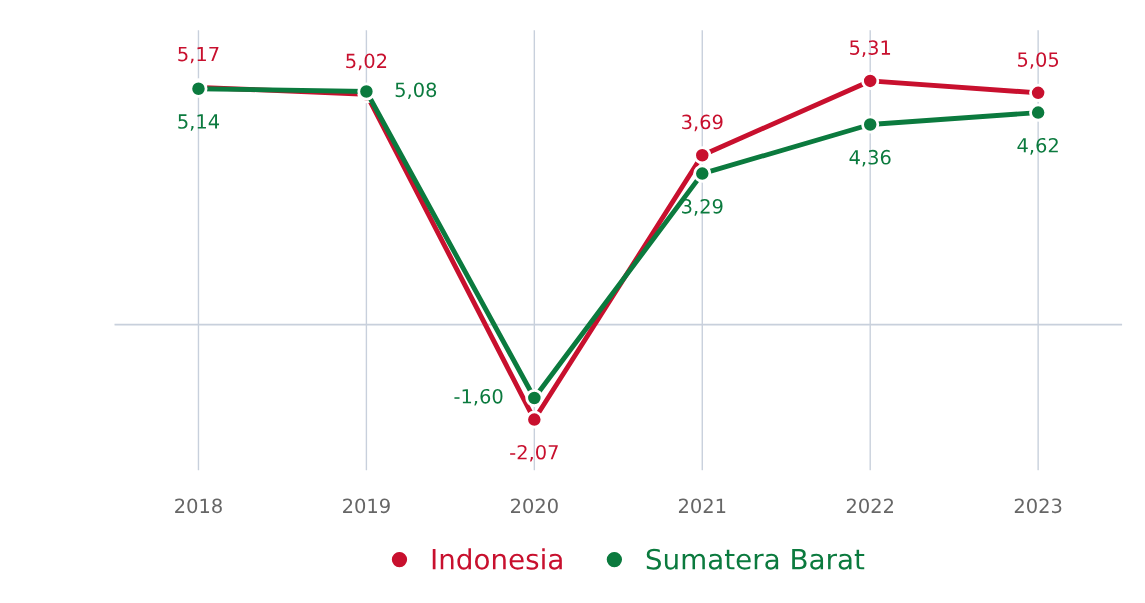 The image size is (1145, 603). I want to click on data-label: 5,14, so click(199, 122).